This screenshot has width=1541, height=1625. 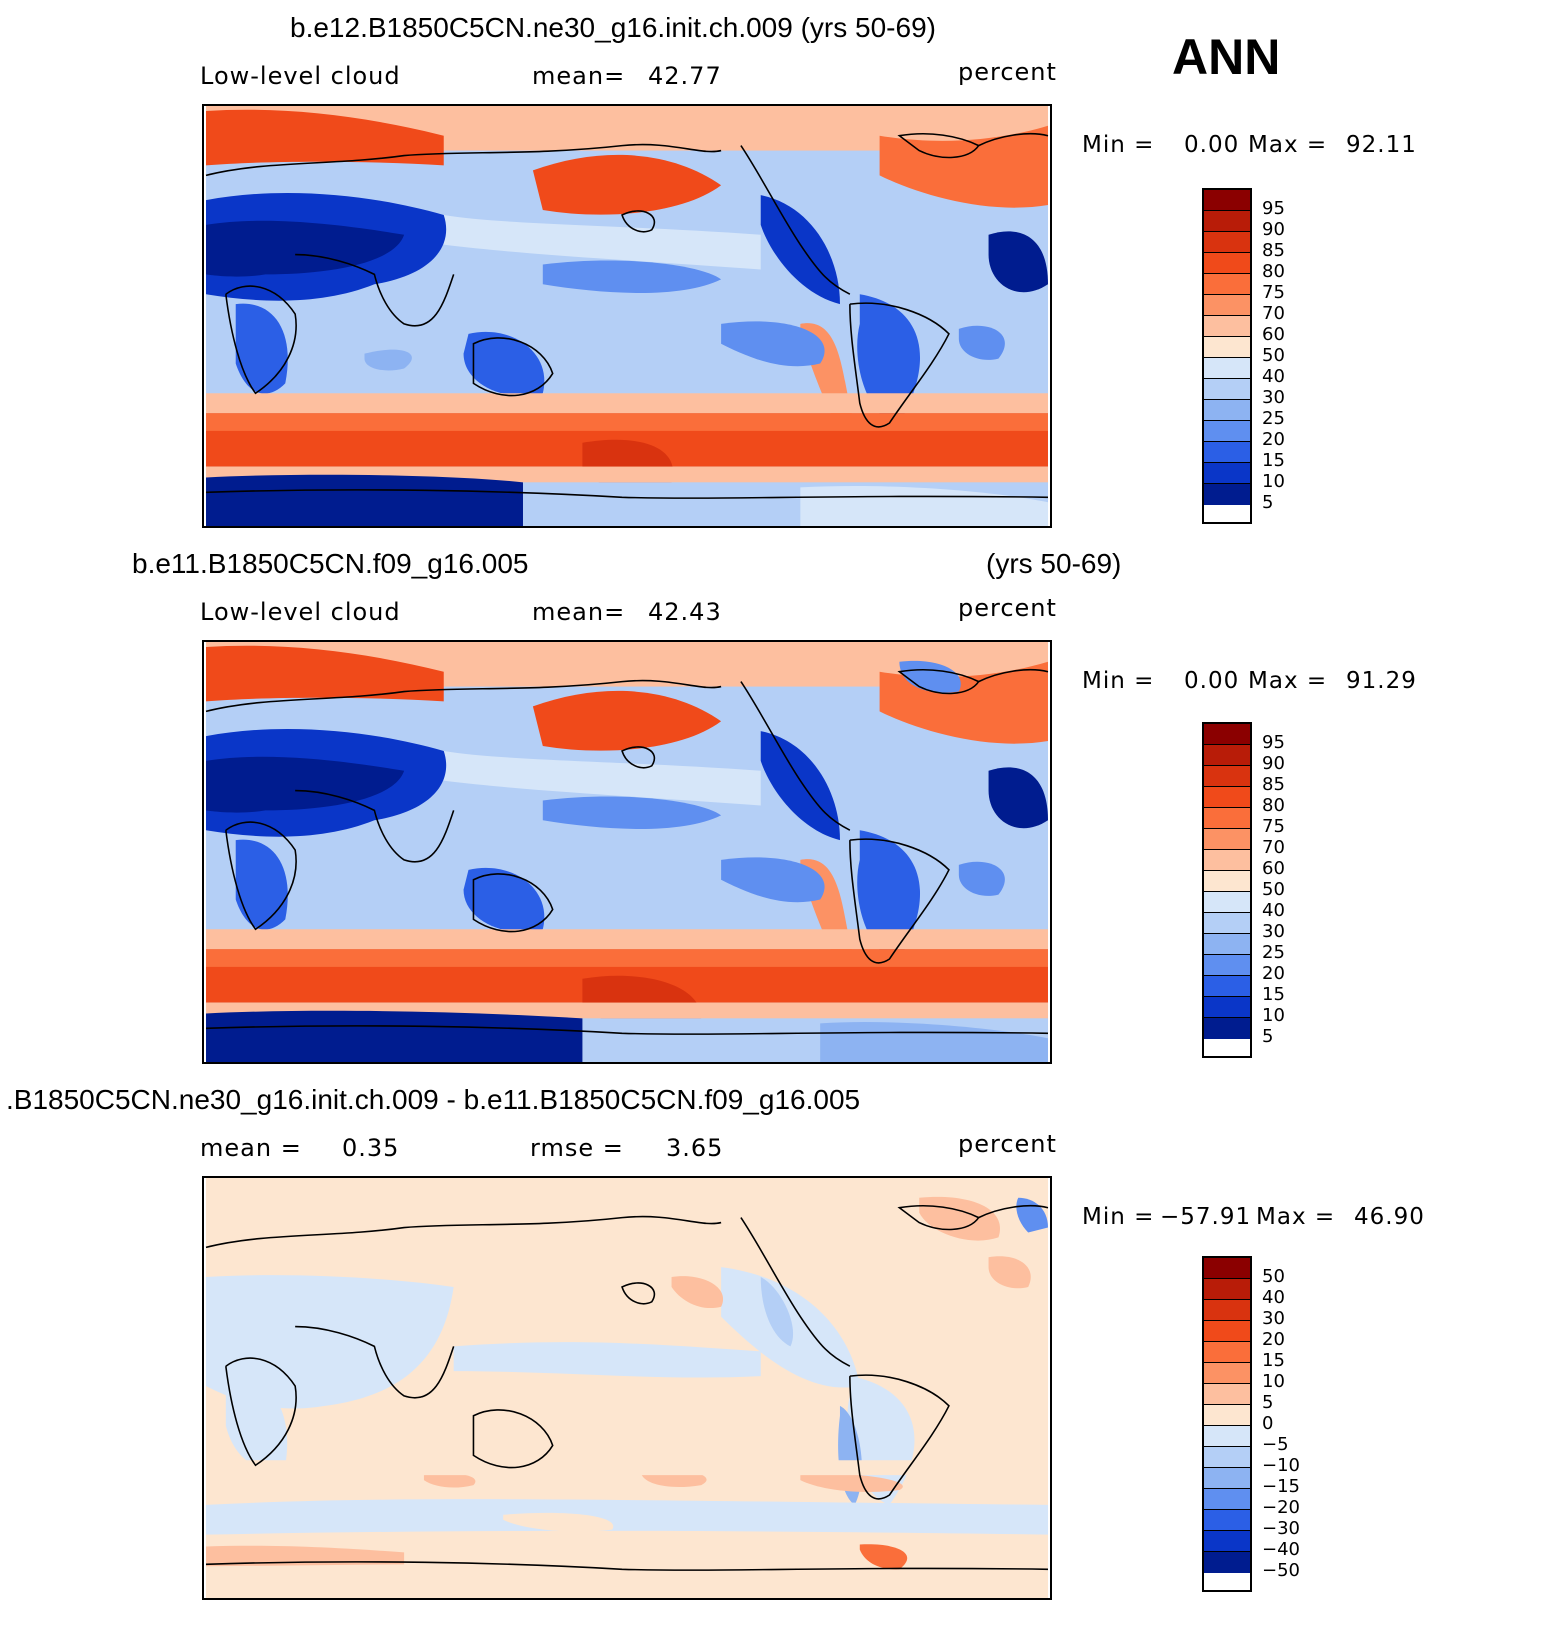 I want to click on panel1-colorbar-tick: 85, so click(x=1273, y=250).